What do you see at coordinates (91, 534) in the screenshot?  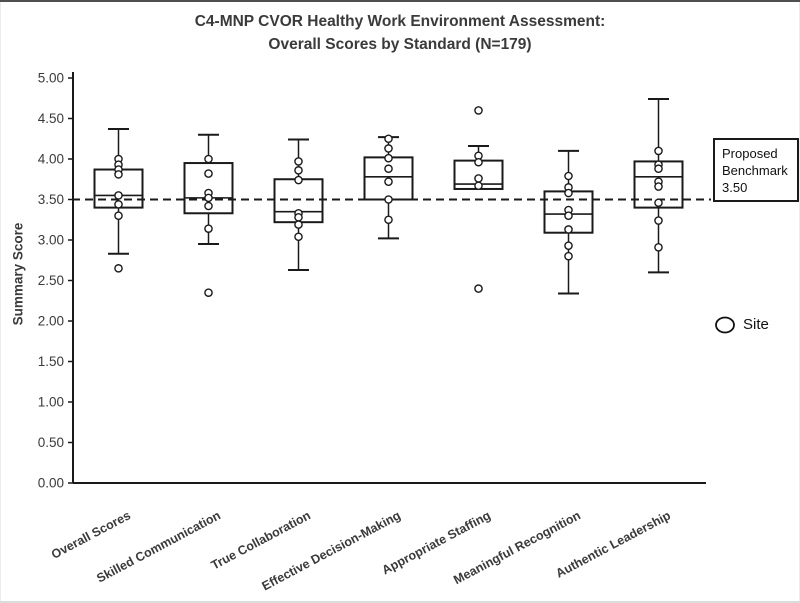 I see `x-category-label: Overall Scores` at bounding box center [91, 534].